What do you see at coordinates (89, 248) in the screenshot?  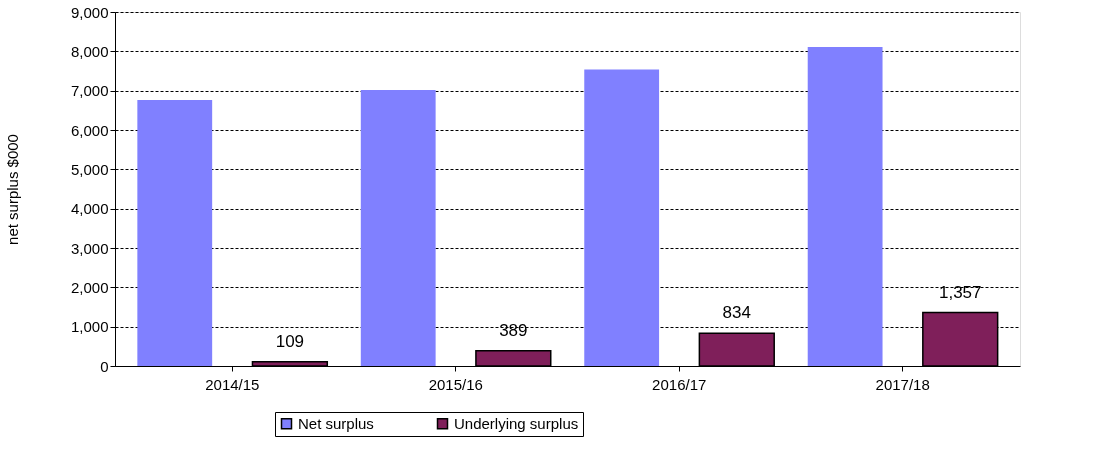 I see `y-tick-label: 3,000` at bounding box center [89, 248].